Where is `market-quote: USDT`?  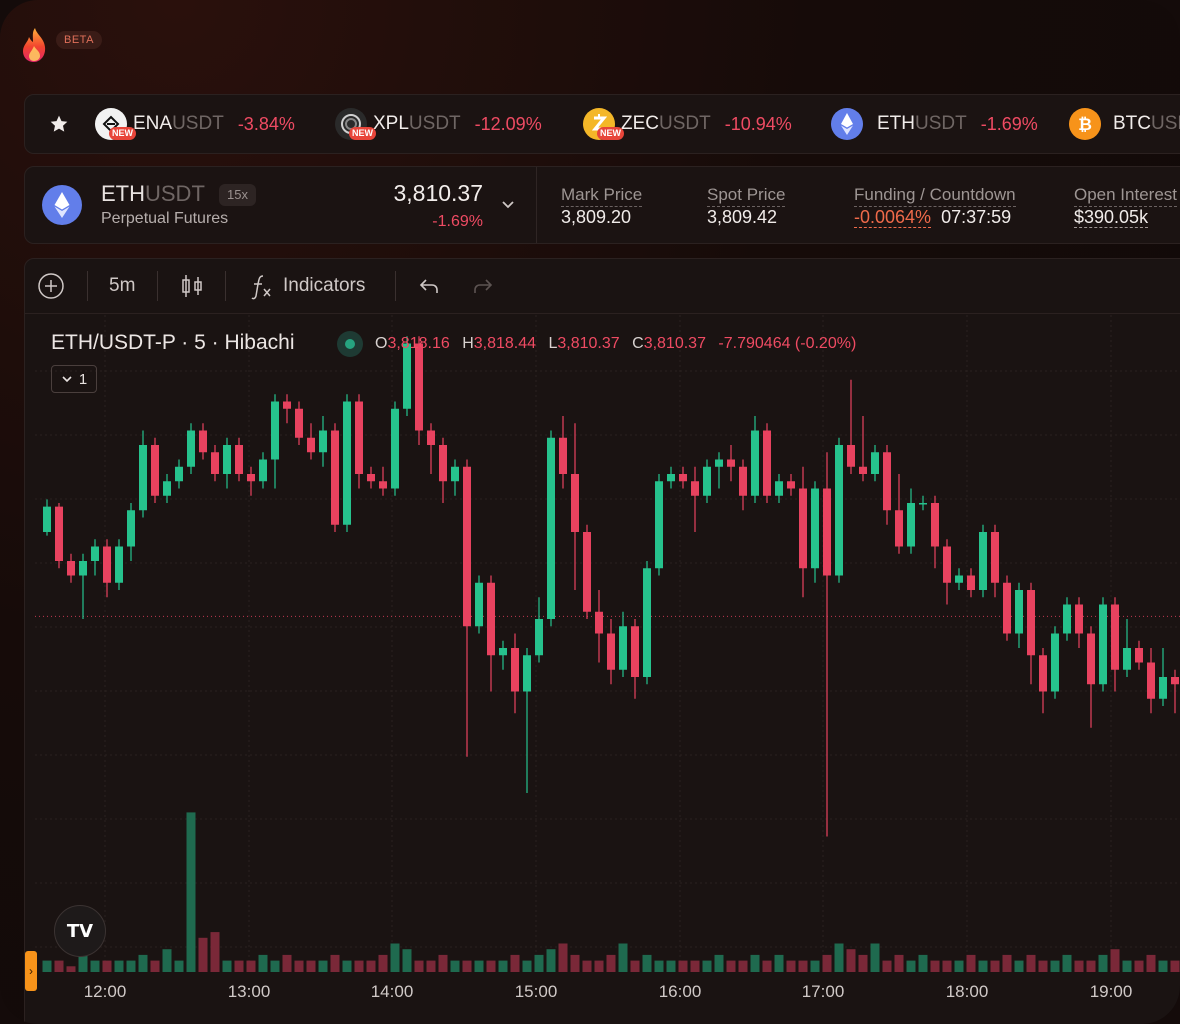 market-quote: USDT is located at coordinates (175, 193).